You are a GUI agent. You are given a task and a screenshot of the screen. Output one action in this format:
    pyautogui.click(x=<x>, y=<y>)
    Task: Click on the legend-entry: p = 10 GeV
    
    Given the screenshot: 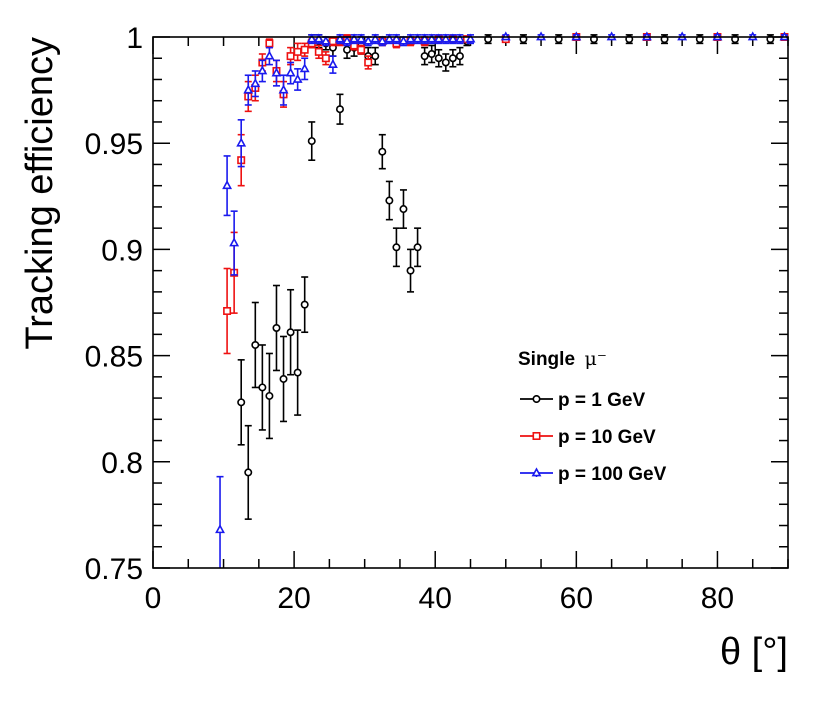 What is the action you would take?
    pyautogui.click(x=588, y=437)
    